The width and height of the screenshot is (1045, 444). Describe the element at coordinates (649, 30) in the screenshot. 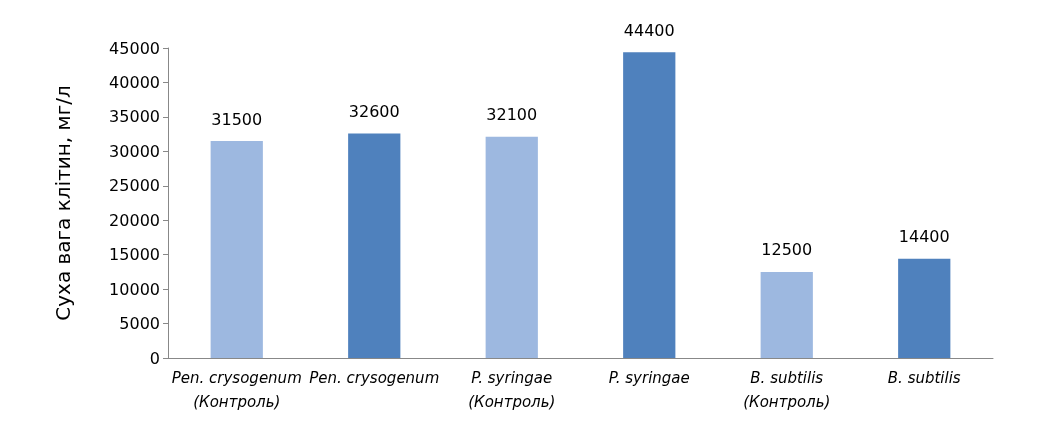

I see `data-label: 44400` at that location.